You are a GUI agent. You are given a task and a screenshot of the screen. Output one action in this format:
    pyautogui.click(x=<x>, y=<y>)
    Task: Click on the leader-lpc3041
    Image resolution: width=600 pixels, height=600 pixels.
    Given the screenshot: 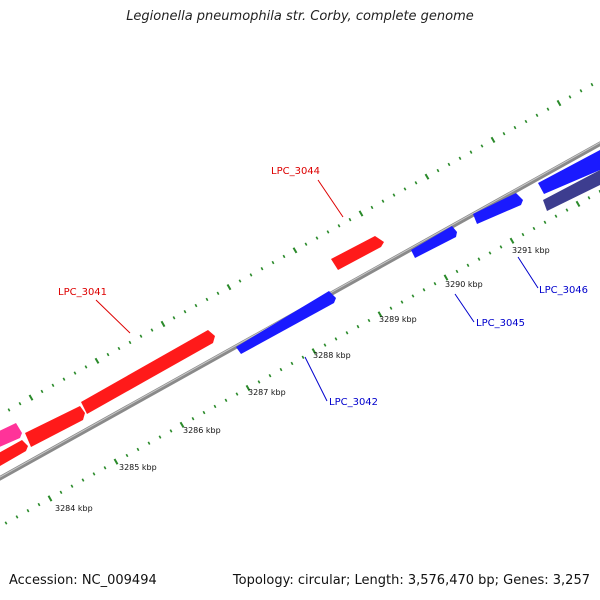 What is the action you would take?
    pyautogui.click(x=113, y=316)
    